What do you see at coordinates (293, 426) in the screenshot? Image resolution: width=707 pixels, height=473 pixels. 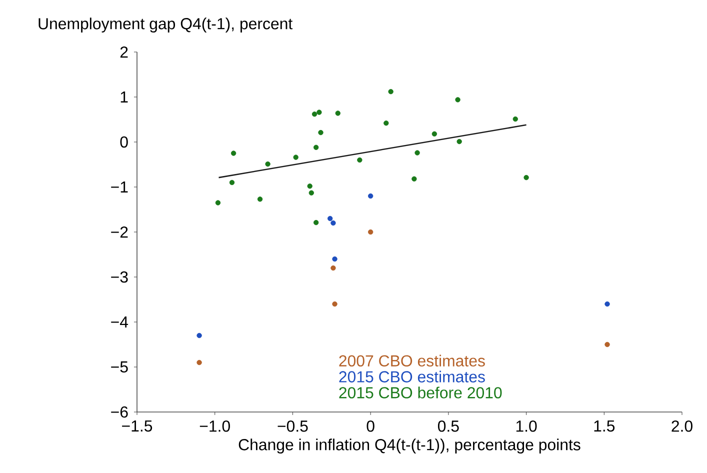 I see `x-tick-label: −0.5` at bounding box center [293, 426].